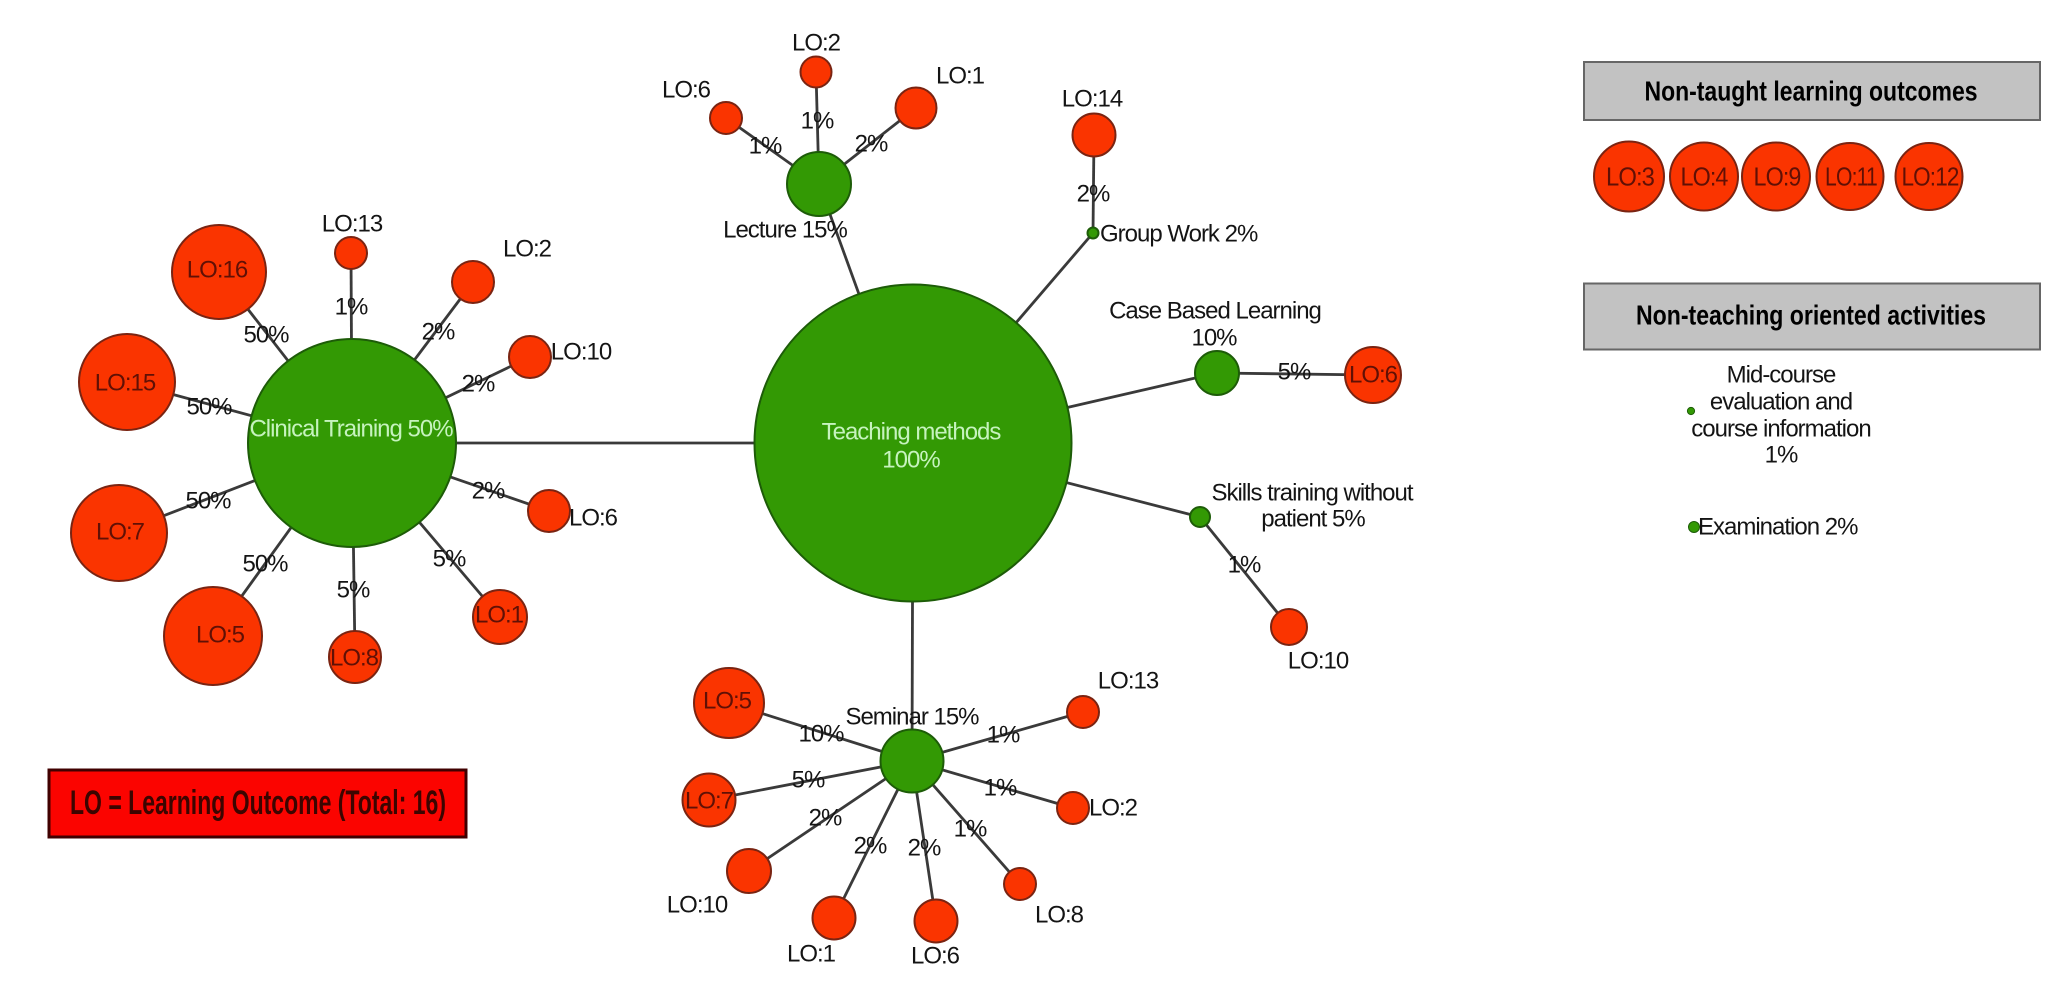 The height and width of the screenshot is (1001, 2059). Describe the element at coordinates (785, 230) in the screenshot. I see `svg-text: Lecture 15%` at that location.